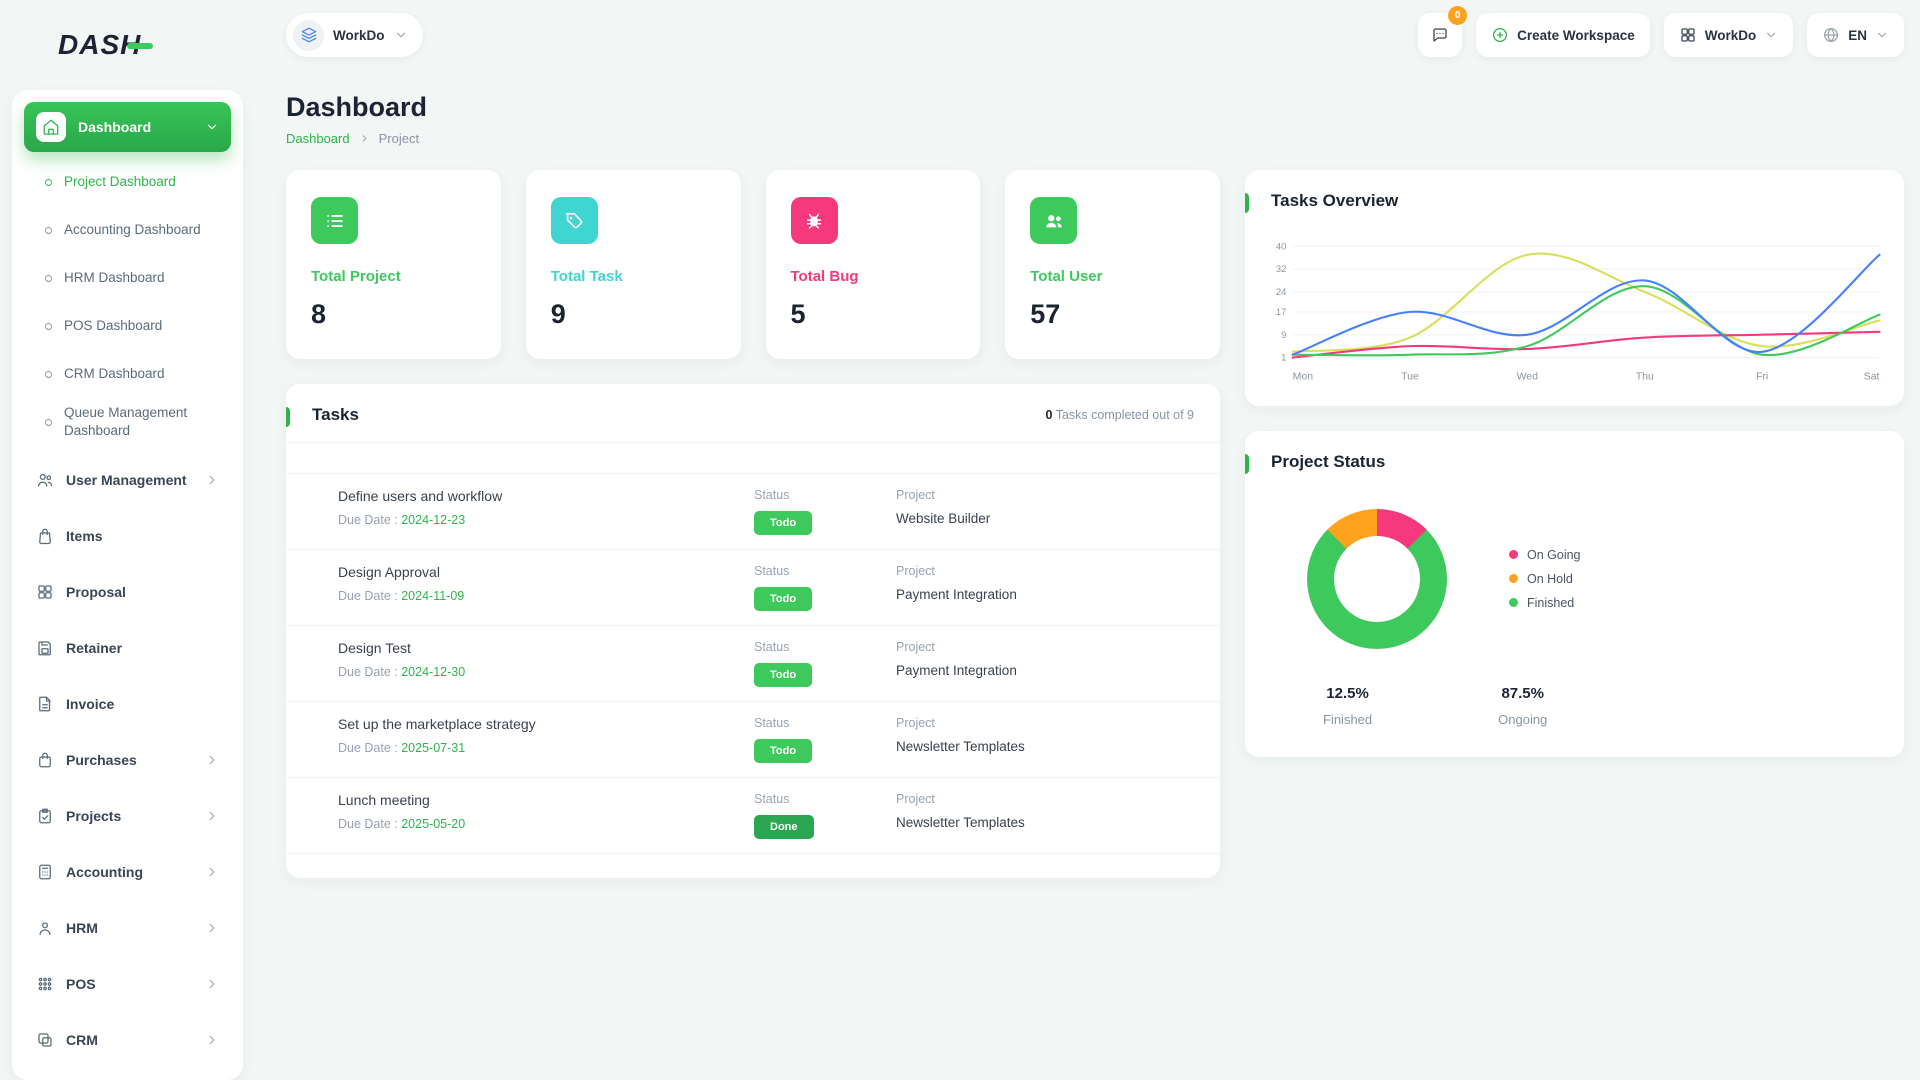  I want to click on svg-text: 32, so click(1281, 269).